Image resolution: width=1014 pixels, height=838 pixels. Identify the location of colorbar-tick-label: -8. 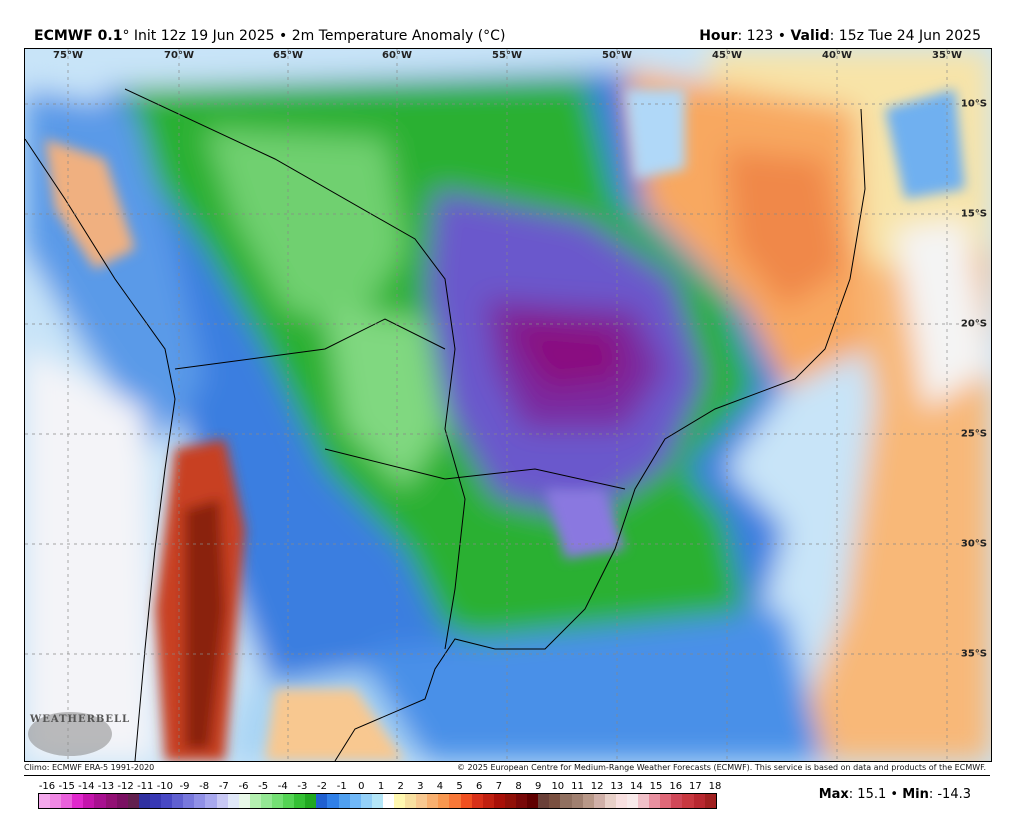
(204, 786).